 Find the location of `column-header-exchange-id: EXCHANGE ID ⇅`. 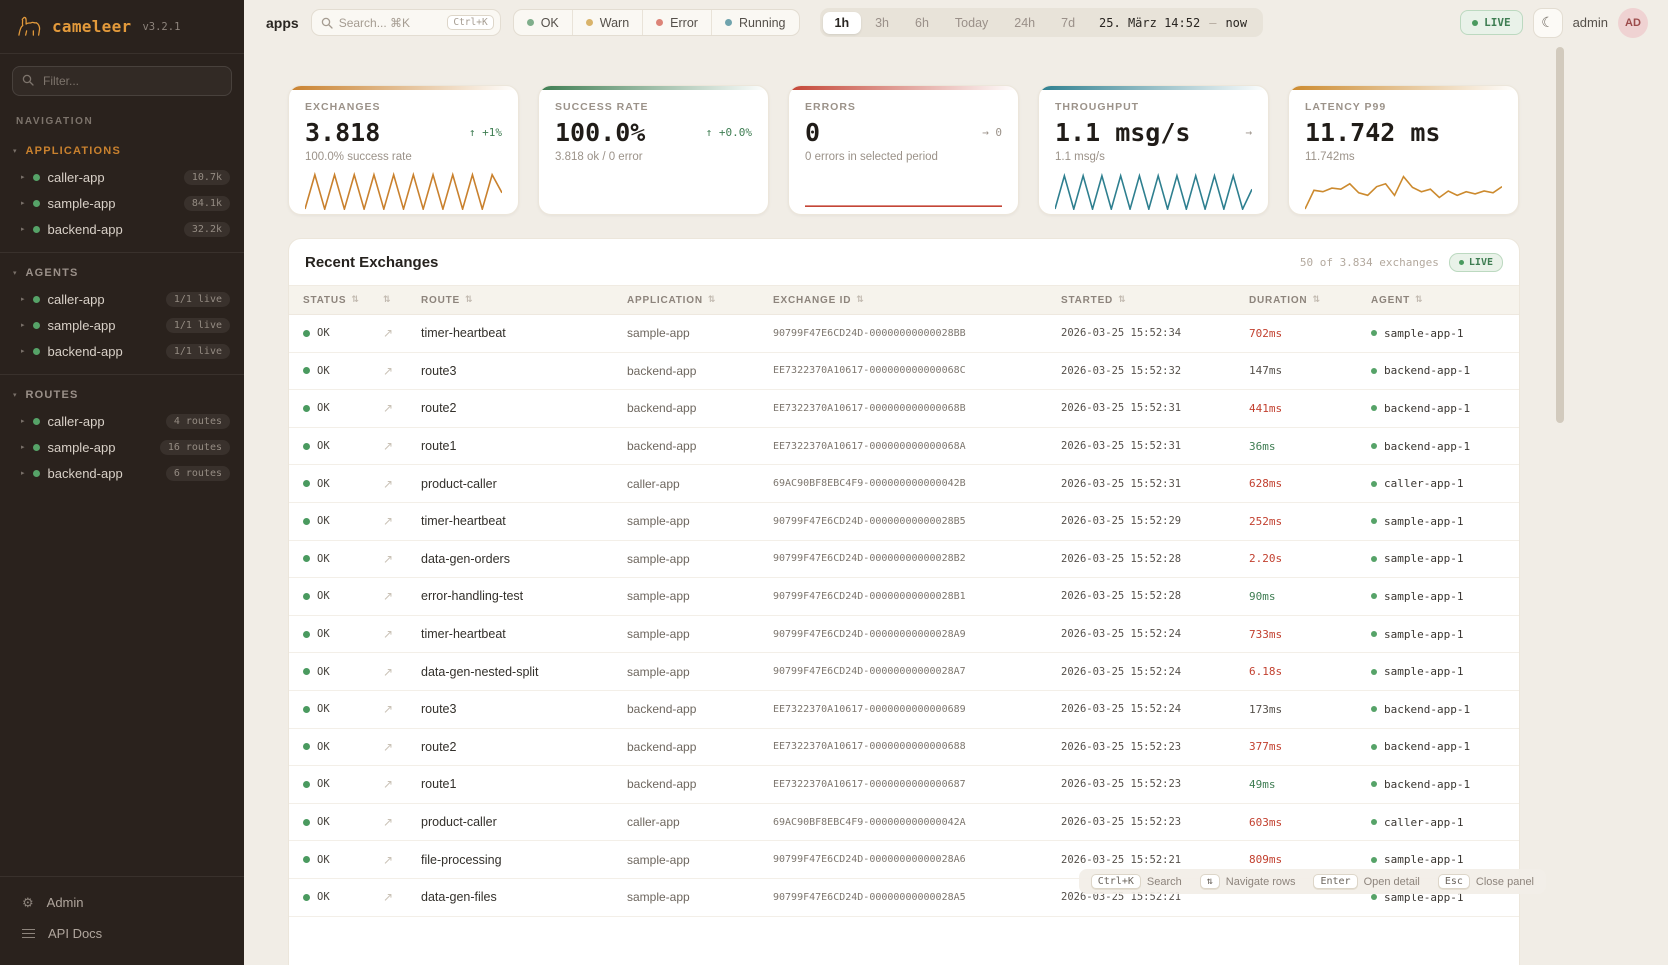

column-header-exchange-id: EXCHANGE ID ⇅ is located at coordinates (917, 300).